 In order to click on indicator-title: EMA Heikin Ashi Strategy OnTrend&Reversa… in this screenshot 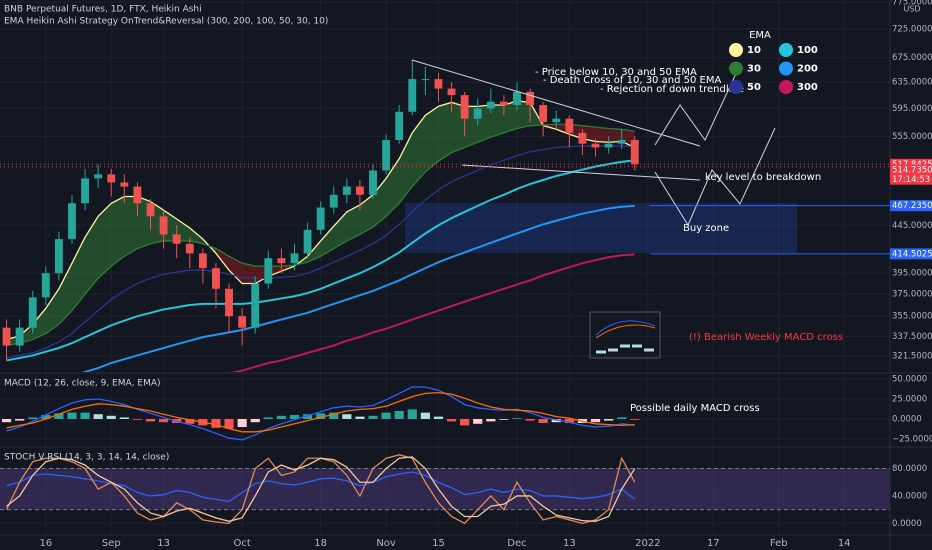, I will do `click(166, 22)`.